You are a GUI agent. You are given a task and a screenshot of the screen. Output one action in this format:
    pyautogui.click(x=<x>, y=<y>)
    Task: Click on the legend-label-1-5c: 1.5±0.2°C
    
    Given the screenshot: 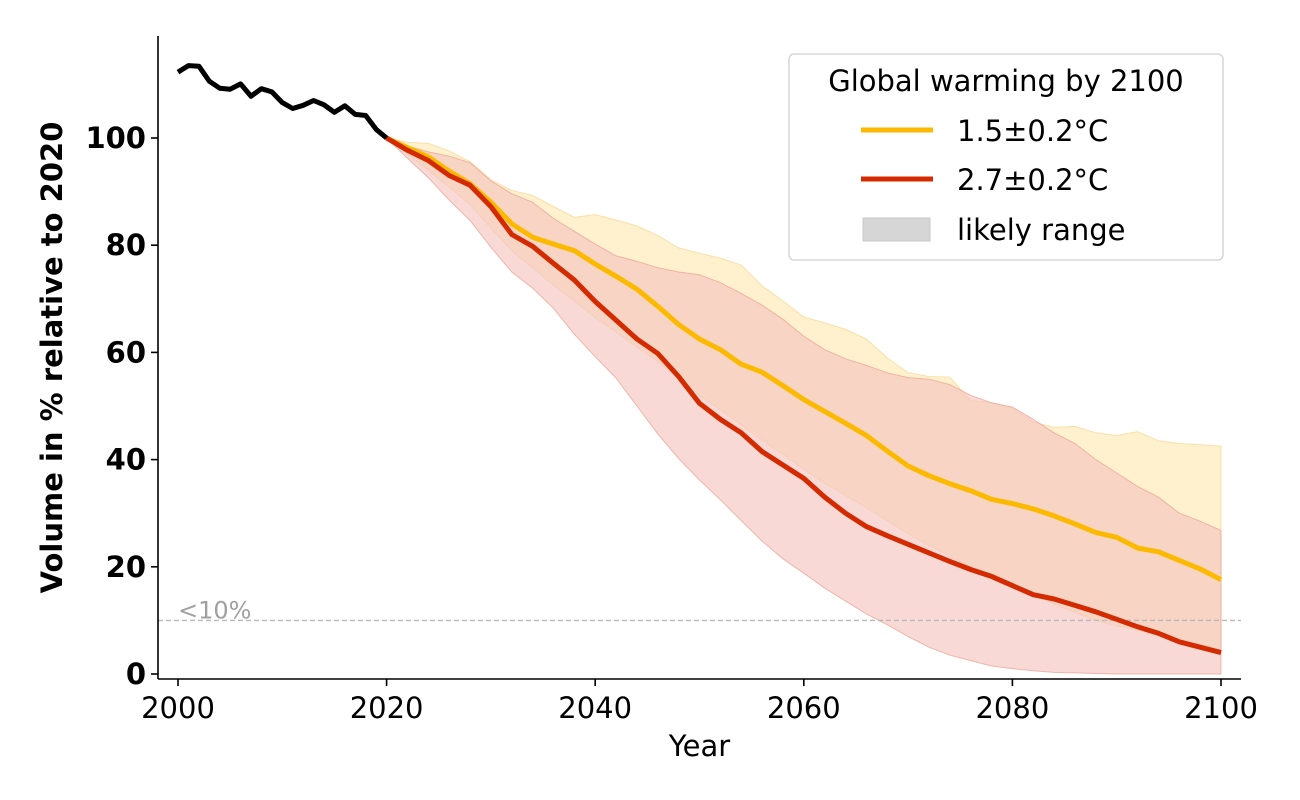 What is the action you would take?
    pyautogui.click(x=1032, y=131)
    